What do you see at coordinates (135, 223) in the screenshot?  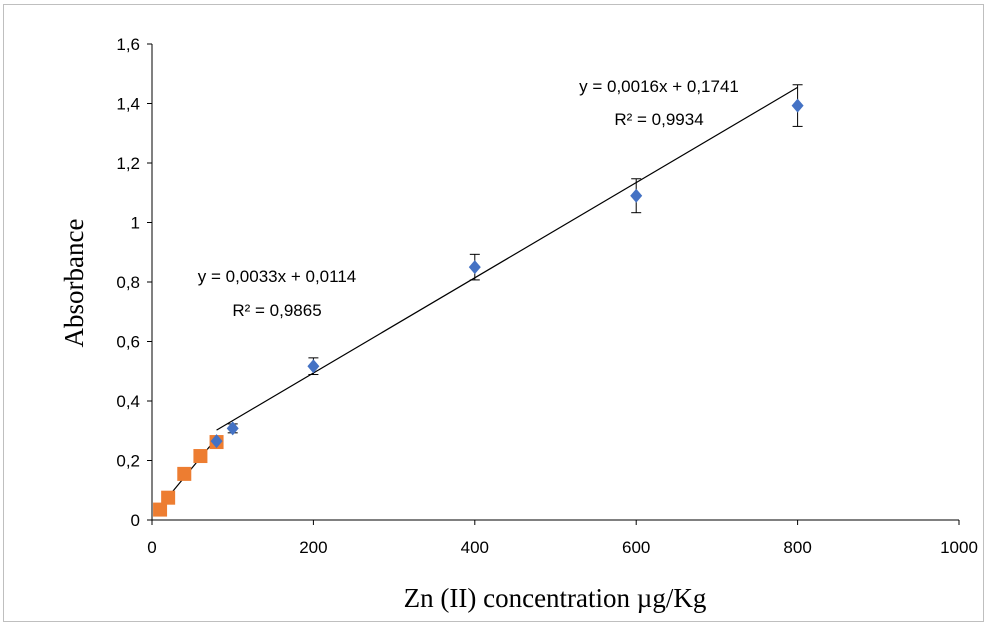 I see `y-tick-label: 1` at bounding box center [135, 223].